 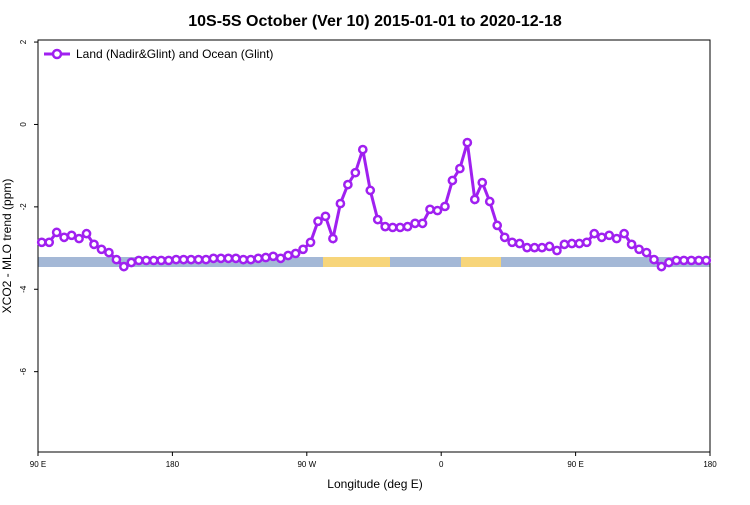 What do you see at coordinates (7, 246) in the screenshot?
I see `y-axis-label: XCO2 - MLO trend (ppm)` at bounding box center [7, 246].